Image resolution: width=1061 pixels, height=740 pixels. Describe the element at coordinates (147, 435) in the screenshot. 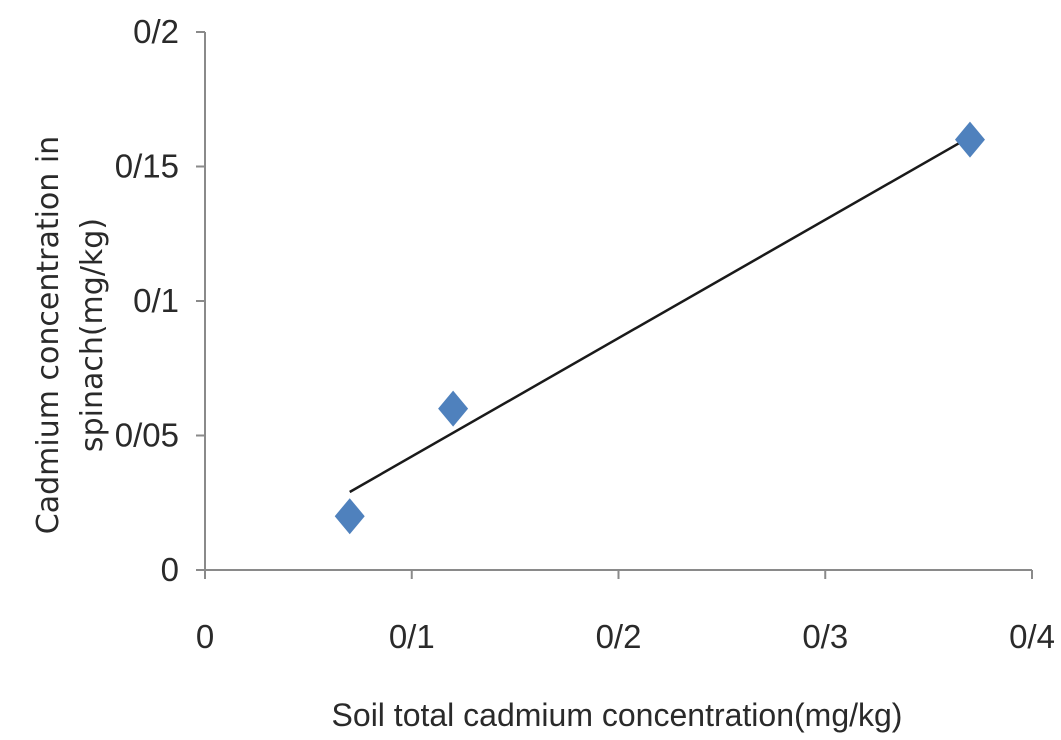

I see `y-tick-label: 0/05` at that location.